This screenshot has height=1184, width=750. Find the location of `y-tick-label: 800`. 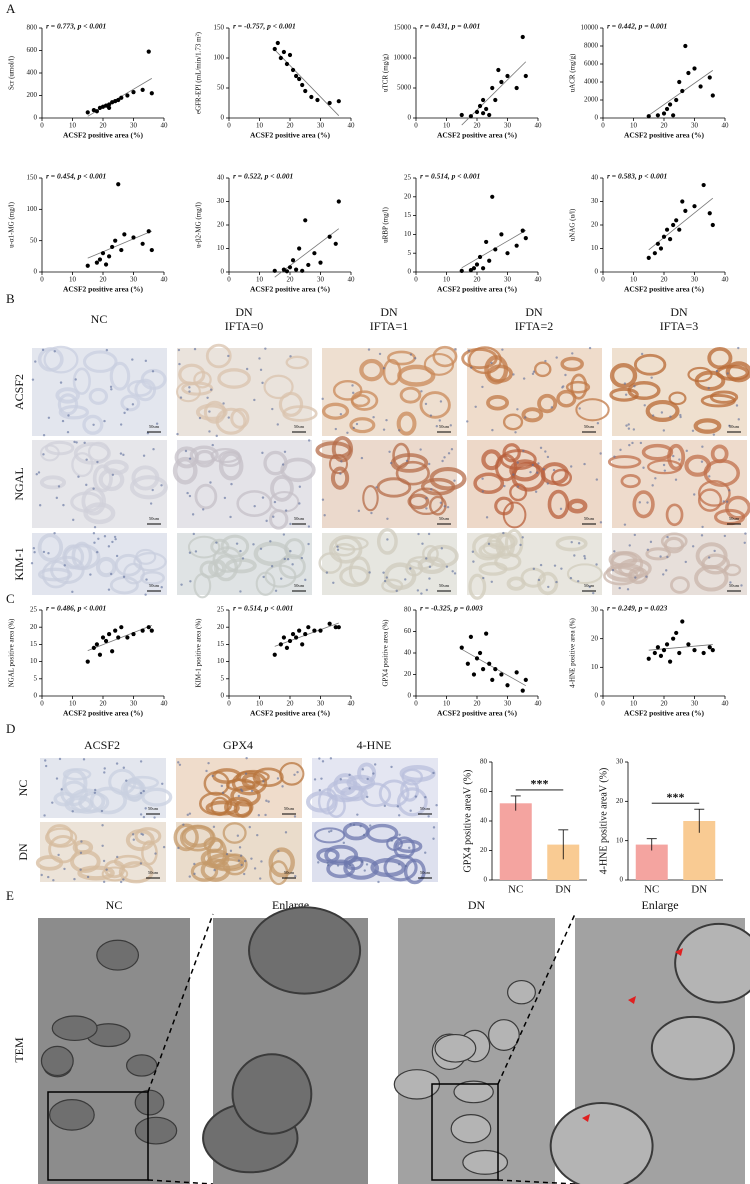

y-tick-label: 800 is located at coordinates (32, 28).